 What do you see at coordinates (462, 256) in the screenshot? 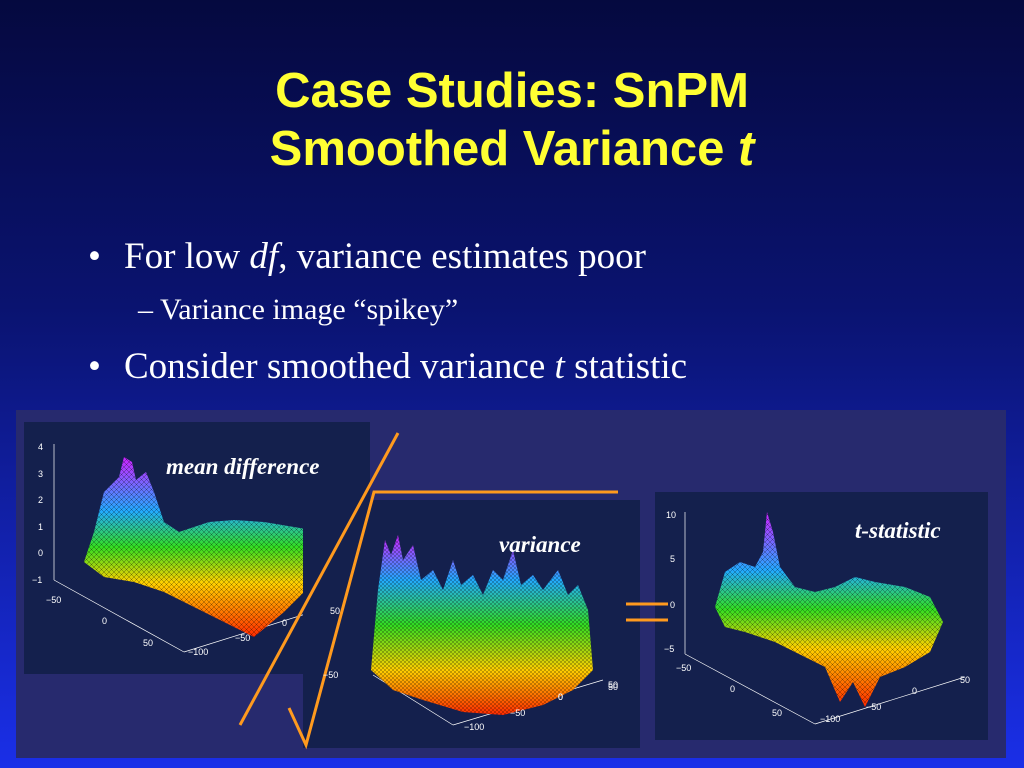
I see `bullet-text-post: , variance estimates poor` at bounding box center [462, 256].